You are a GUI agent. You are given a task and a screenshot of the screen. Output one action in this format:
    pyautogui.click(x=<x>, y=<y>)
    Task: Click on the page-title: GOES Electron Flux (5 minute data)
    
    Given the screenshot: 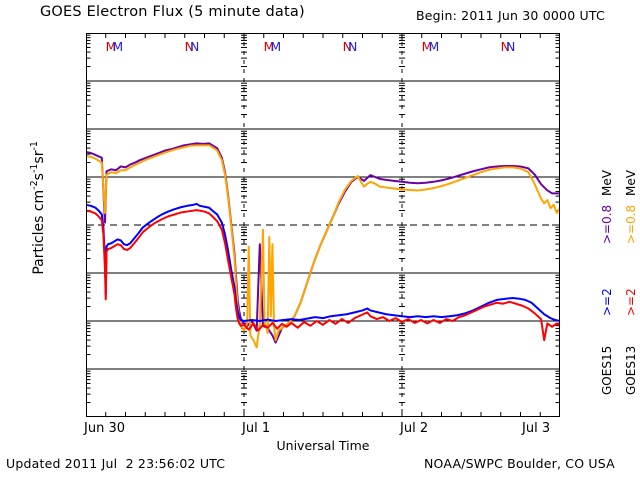 What is the action you would take?
    pyautogui.click(x=172, y=12)
    